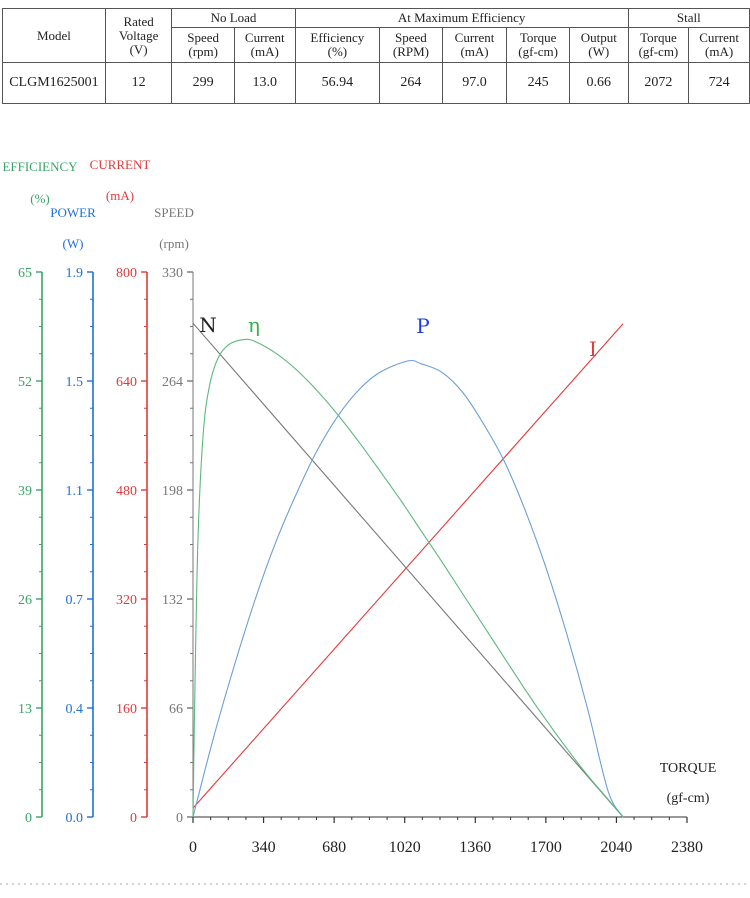 The image size is (750, 898). What do you see at coordinates (75, 273) in the screenshot?
I see `power-tick-label: 1.9` at bounding box center [75, 273].